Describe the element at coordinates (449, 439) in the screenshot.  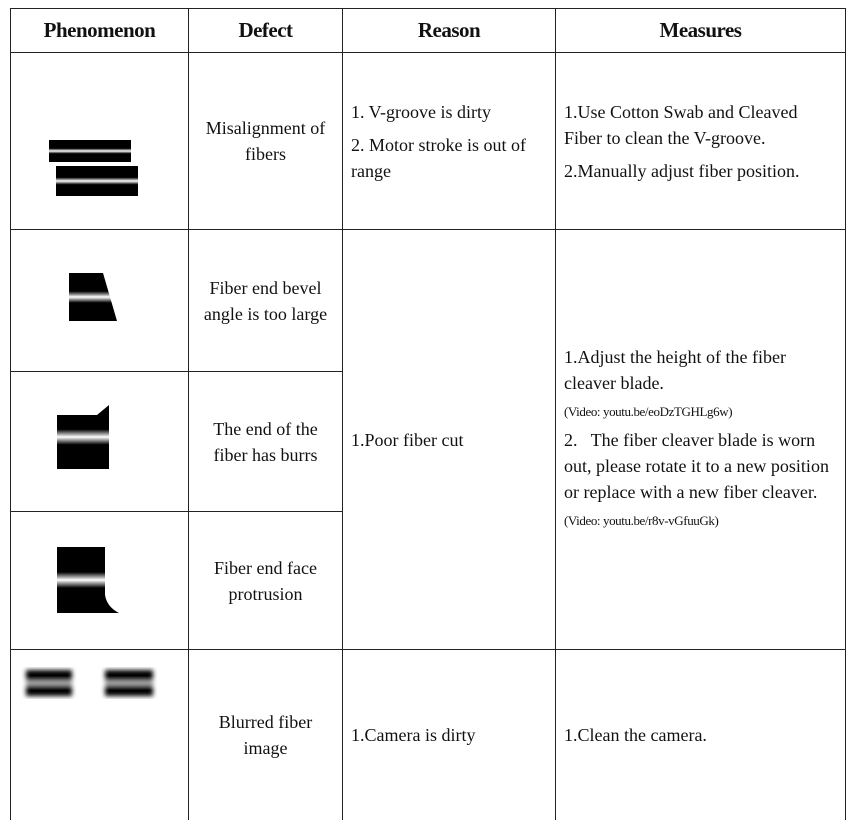
I see `reason-cell: 1.Poor fiber cut` at that location.